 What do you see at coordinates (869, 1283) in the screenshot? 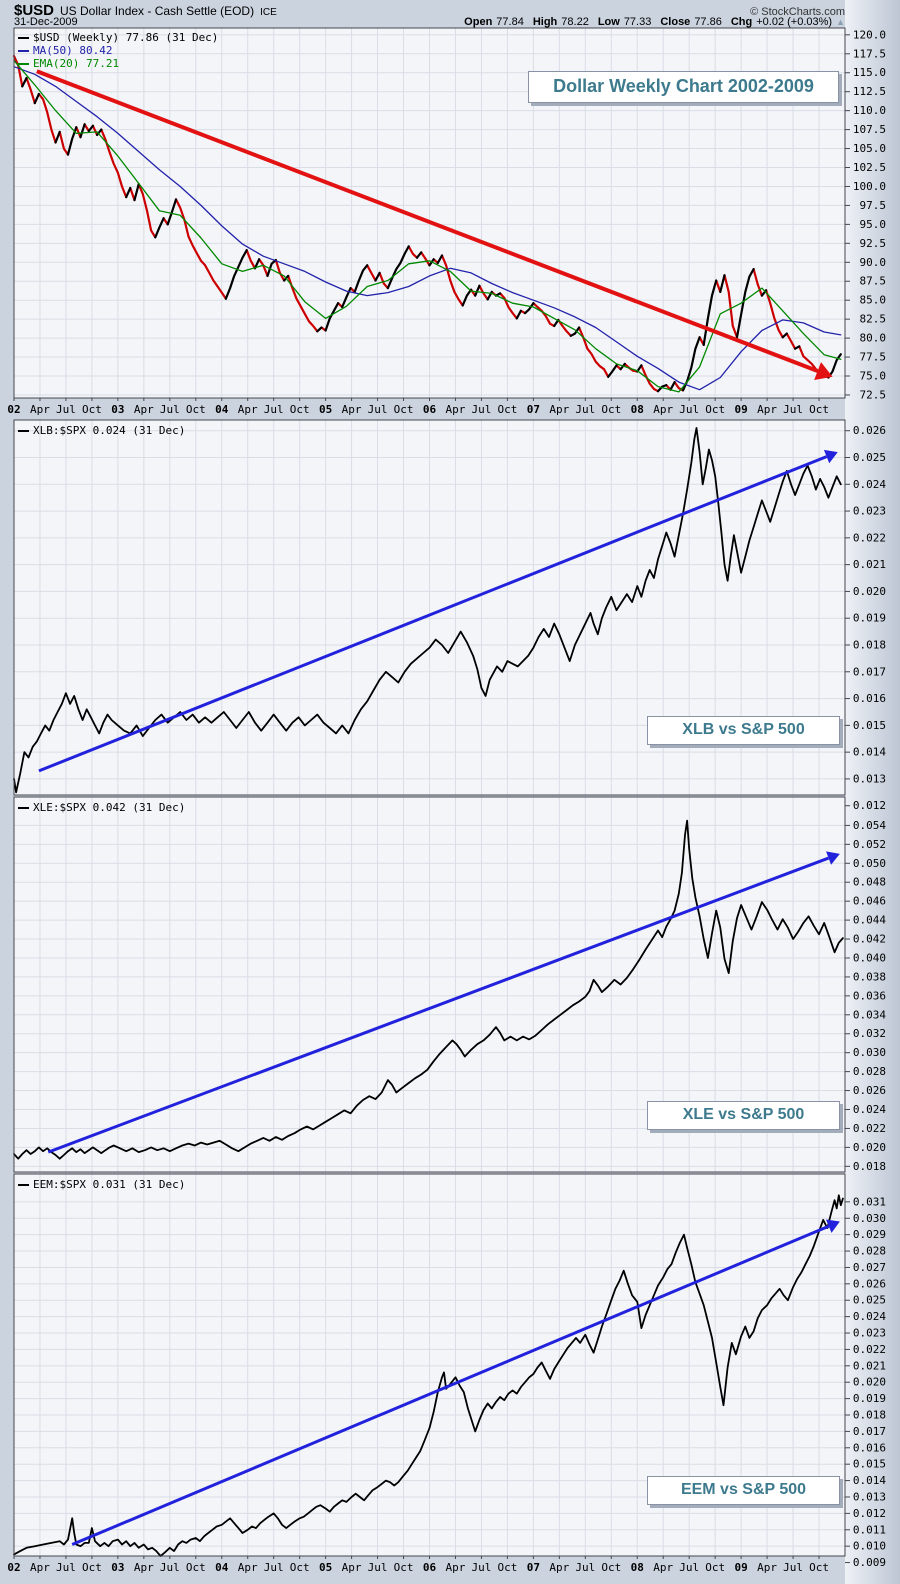
I see `y-tick-label: 0.026` at bounding box center [869, 1283].